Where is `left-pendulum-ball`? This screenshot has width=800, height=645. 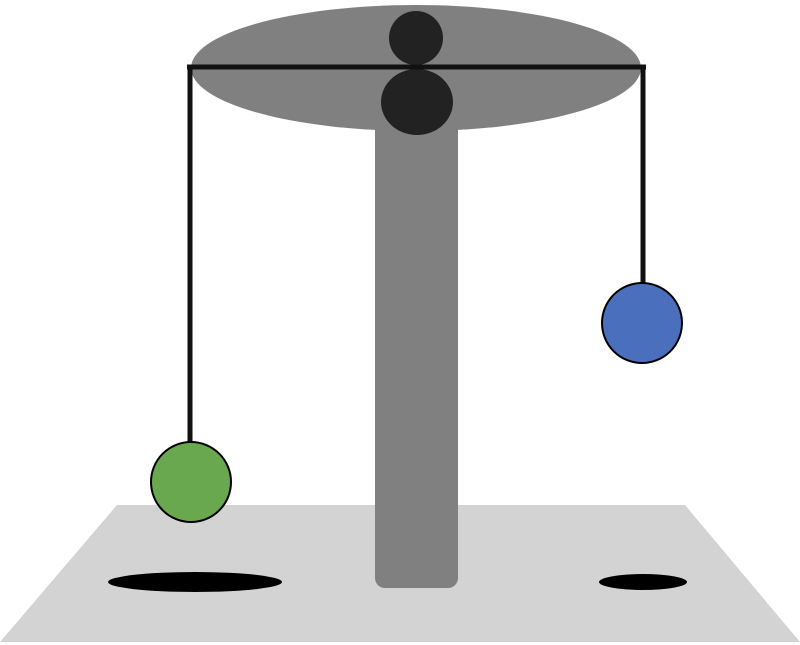 left-pendulum-ball is located at coordinates (191, 482).